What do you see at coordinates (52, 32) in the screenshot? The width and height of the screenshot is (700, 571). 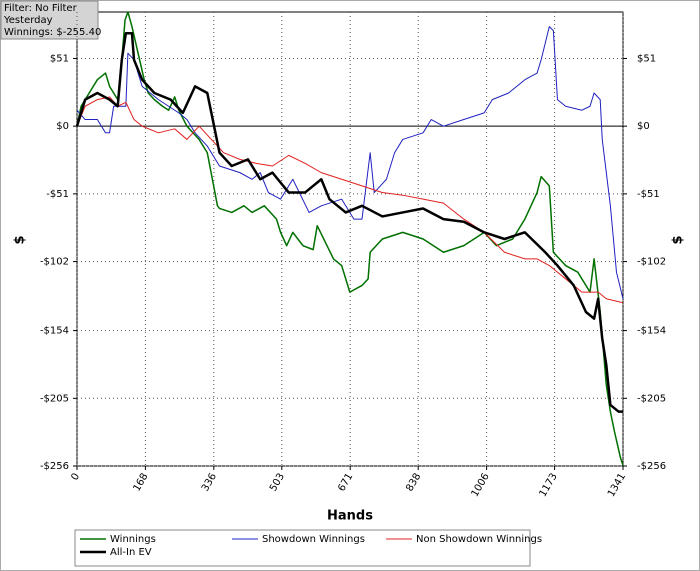 I see `info-line: Winnings: $-255.40` at bounding box center [52, 32].